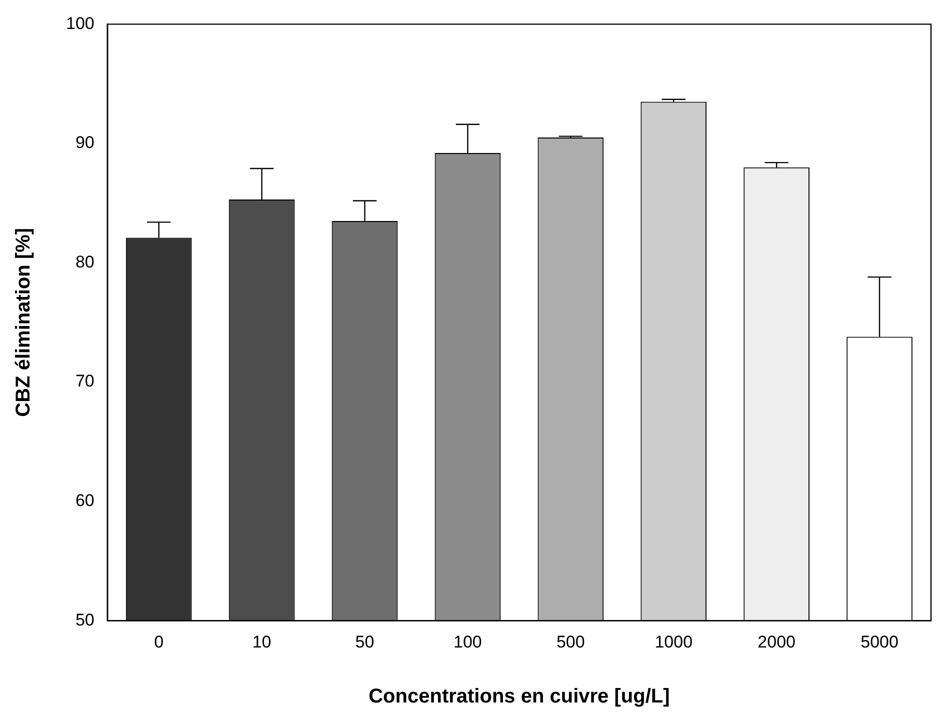 The height and width of the screenshot is (721, 951). I want to click on x-tick-label: 500, so click(570, 642).